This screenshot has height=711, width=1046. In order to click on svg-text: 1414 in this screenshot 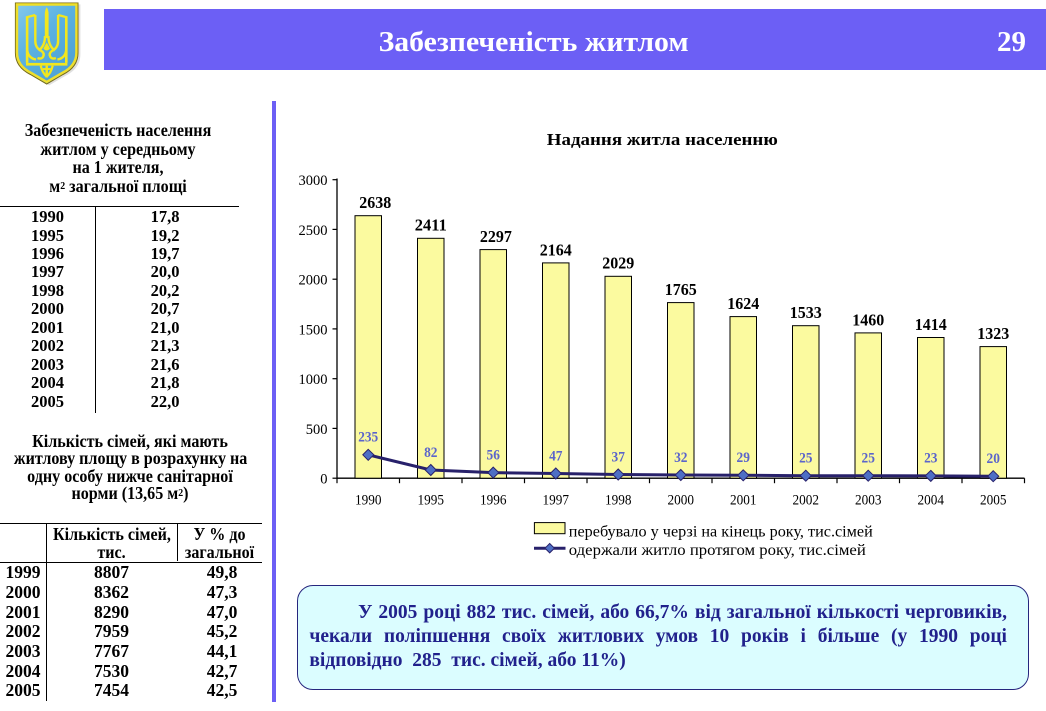, I will do `click(931, 324)`.